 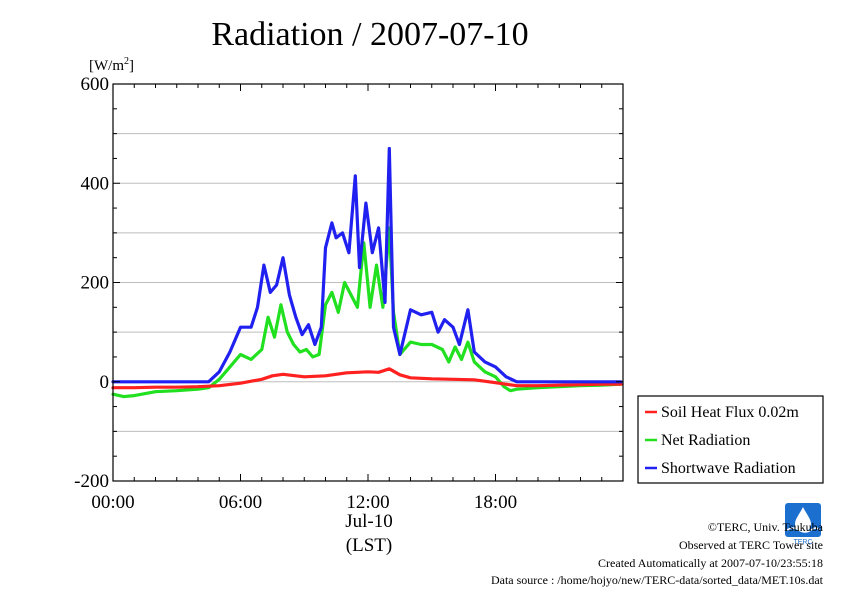 I want to click on legend-label: Net Radiation, so click(x=705, y=440).